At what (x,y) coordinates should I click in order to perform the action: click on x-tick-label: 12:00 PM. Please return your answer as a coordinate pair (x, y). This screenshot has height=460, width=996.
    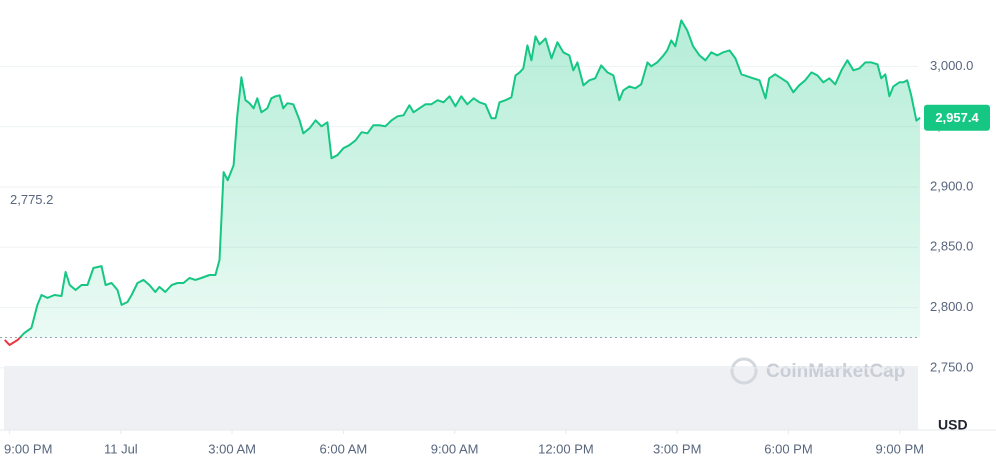
    Looking at the image, I should click on (566, 448).